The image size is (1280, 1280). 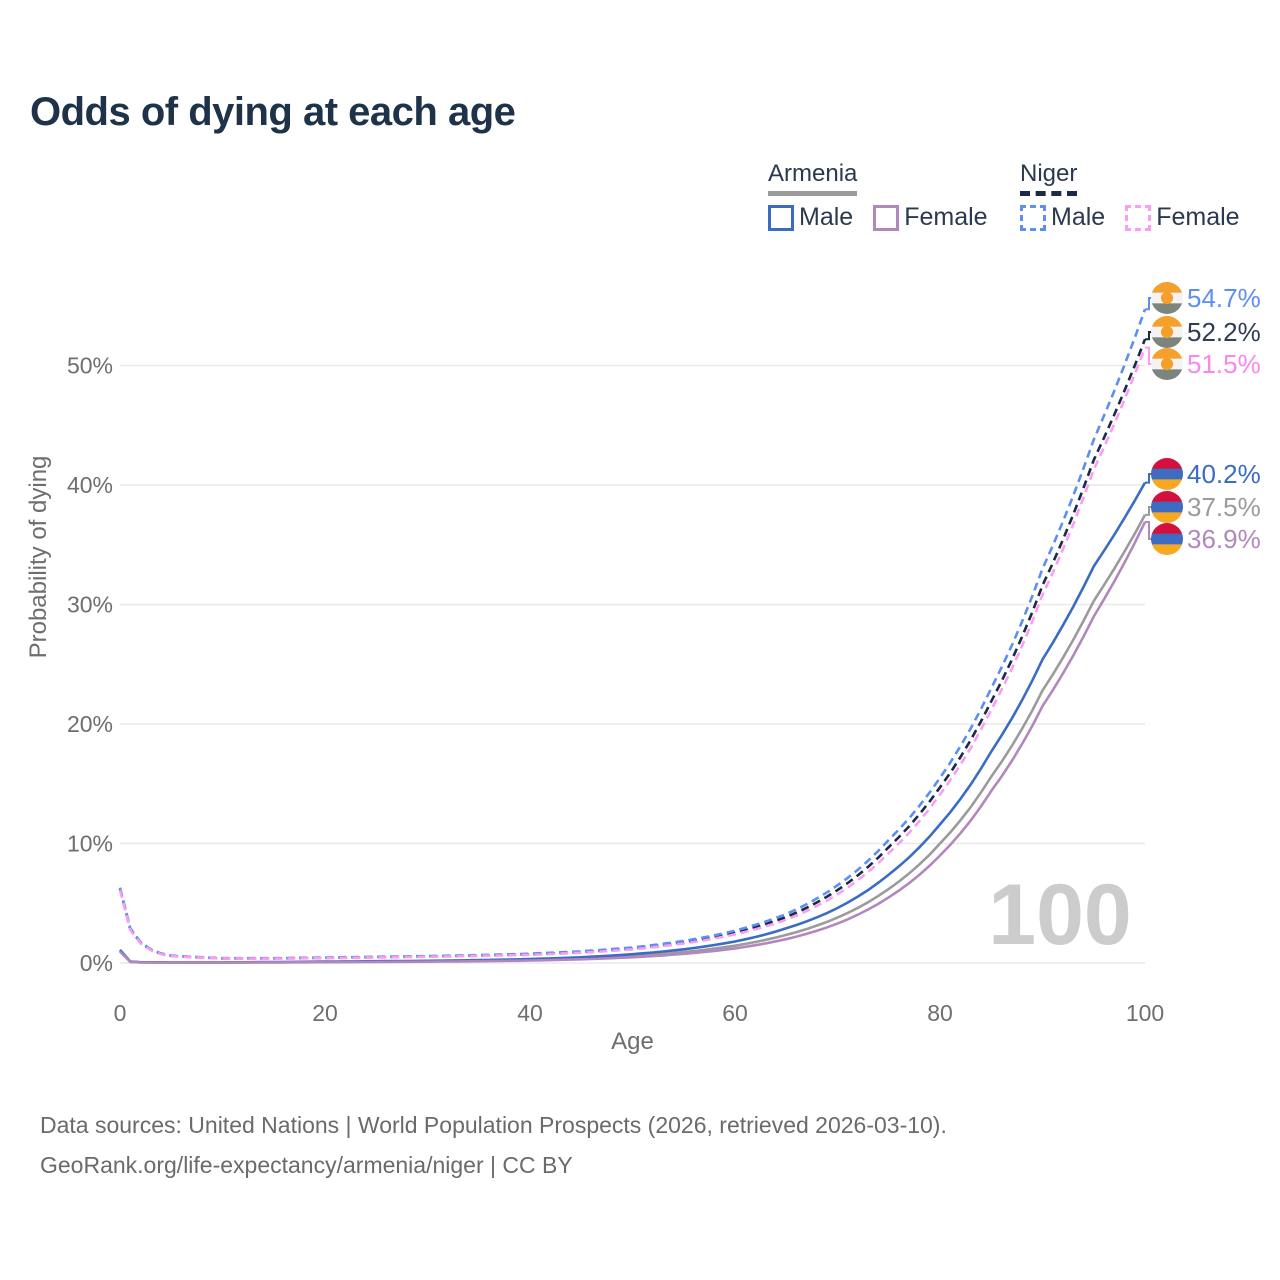 I want to click on legend-country-armenia: Armenia, so click(x=813, y=178).